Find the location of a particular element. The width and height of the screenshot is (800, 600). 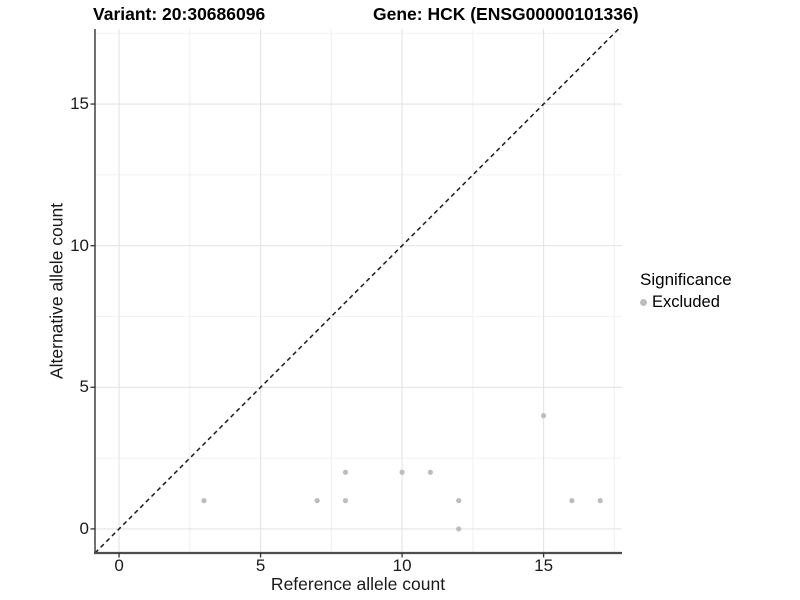

x-tick-label: 10 is located at coordinates (402, 565).